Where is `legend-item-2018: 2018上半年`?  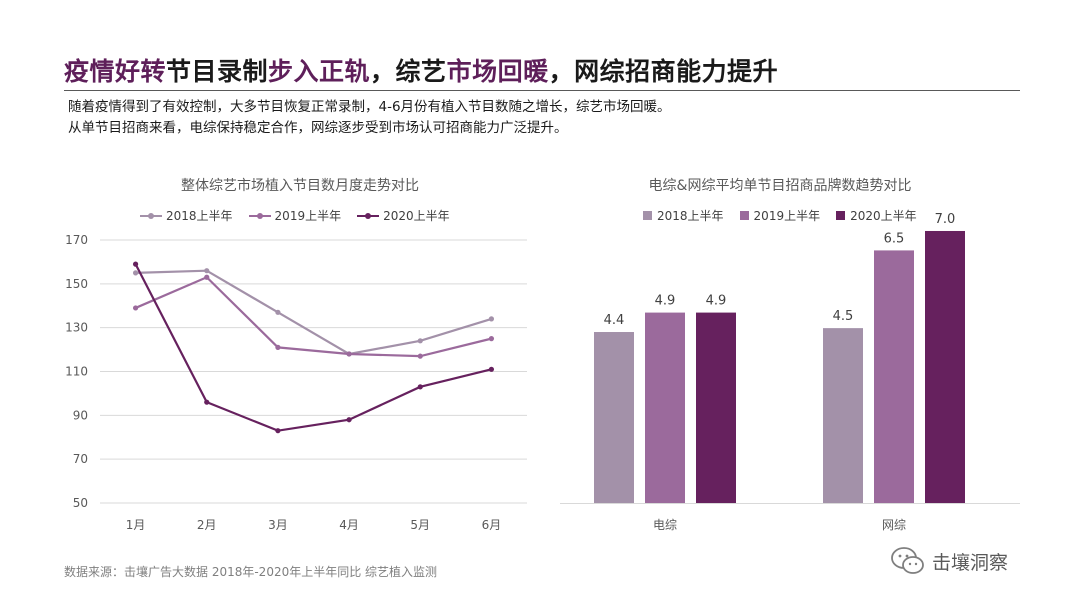
legend-item-2018: 2018上半年 is located at coordinates (186, 215).